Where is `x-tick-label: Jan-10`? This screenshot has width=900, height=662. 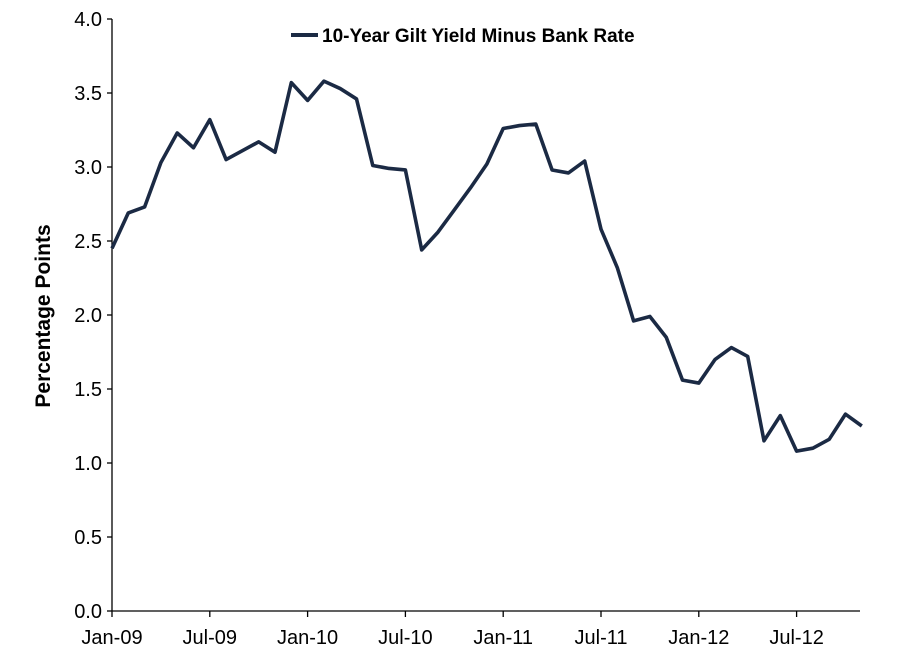 x-tick-label: Jan-10 is located at coordinates (307, 638).